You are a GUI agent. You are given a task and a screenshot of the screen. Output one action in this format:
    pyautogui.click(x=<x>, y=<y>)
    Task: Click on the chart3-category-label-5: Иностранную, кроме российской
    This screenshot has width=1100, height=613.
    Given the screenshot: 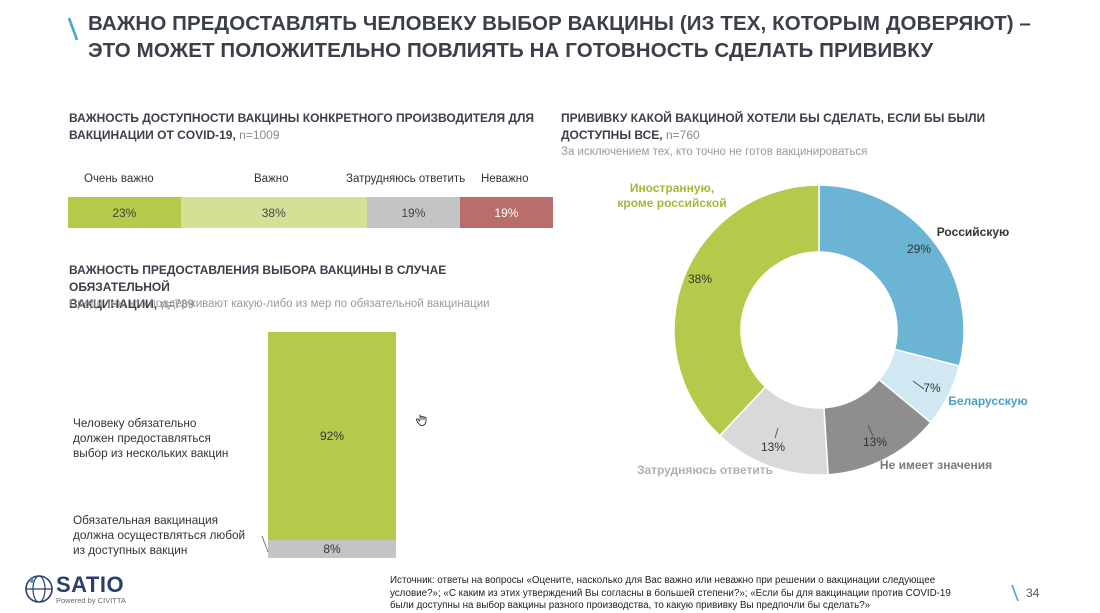 What is the action you would take?
    pyautogui.click(x=671, y=195)
    